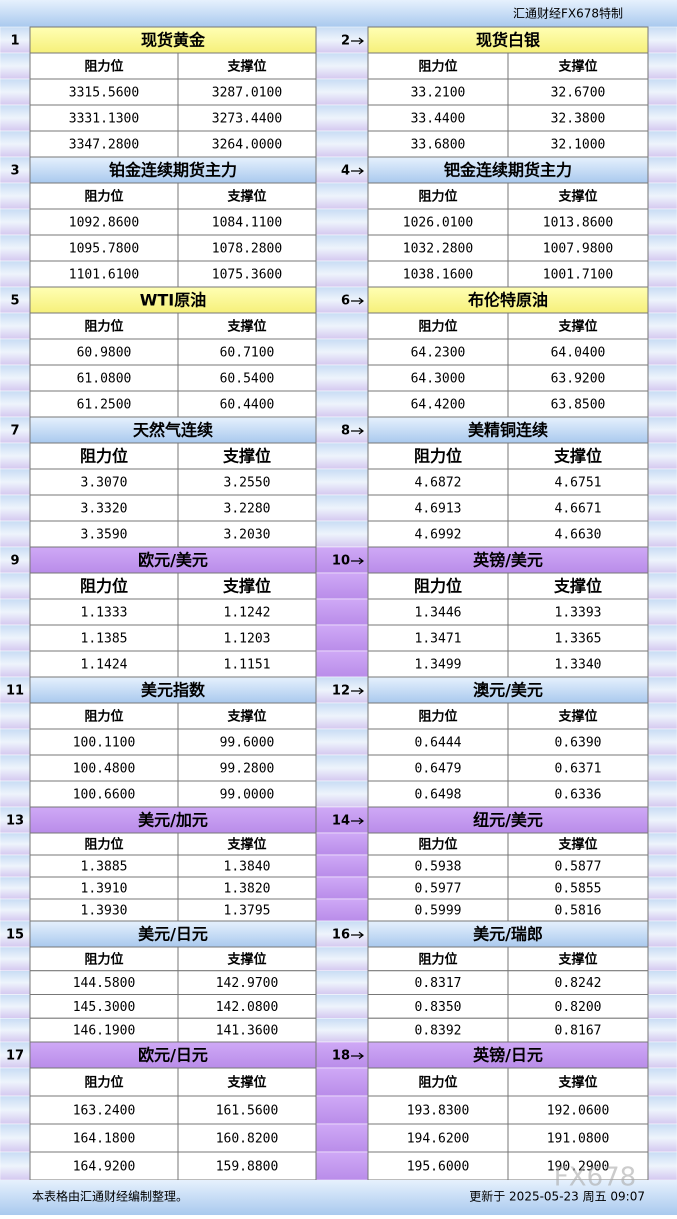 The height and width of the screenshot is (1219, 677). What do you see at coordinates (578, 223) in the screenshot?
I see `level-value: 1013.8600` at bounding box center [578, 223].